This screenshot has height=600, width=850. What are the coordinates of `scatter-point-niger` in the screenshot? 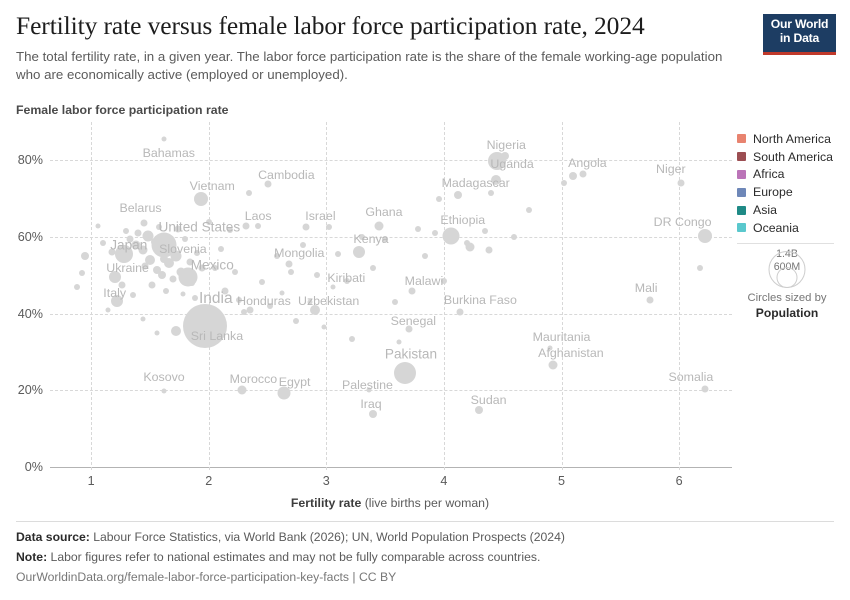 It's located at (681, 183).